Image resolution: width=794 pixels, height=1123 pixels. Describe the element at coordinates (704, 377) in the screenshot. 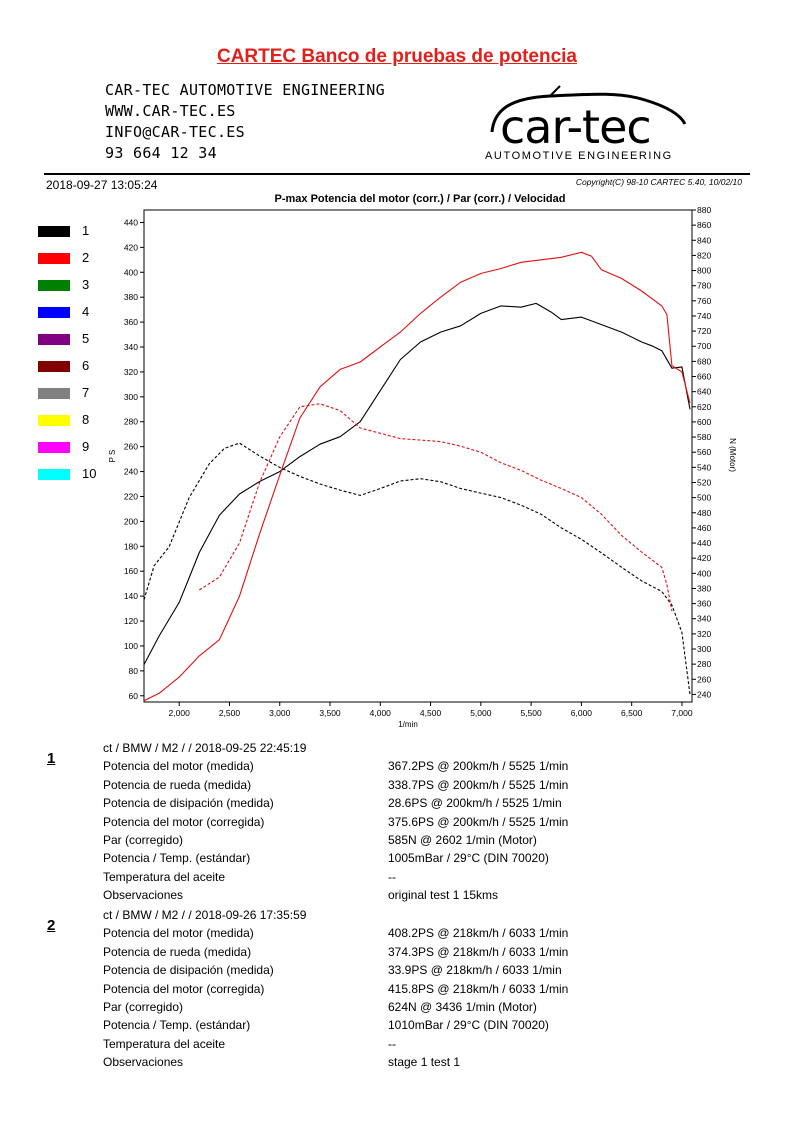

I see `y-right-tick-label: 660` at that location.